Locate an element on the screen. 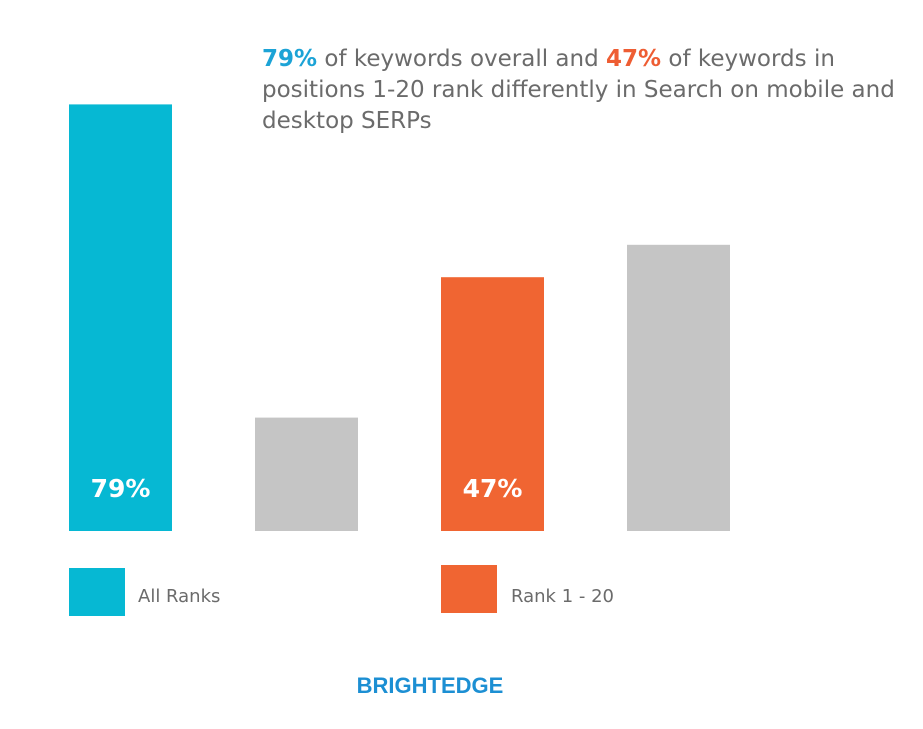 This screenshot has height=729, width=923. legend-label-rank-1-20: Rank 1 - 20 is located at coordinates (562, 596).